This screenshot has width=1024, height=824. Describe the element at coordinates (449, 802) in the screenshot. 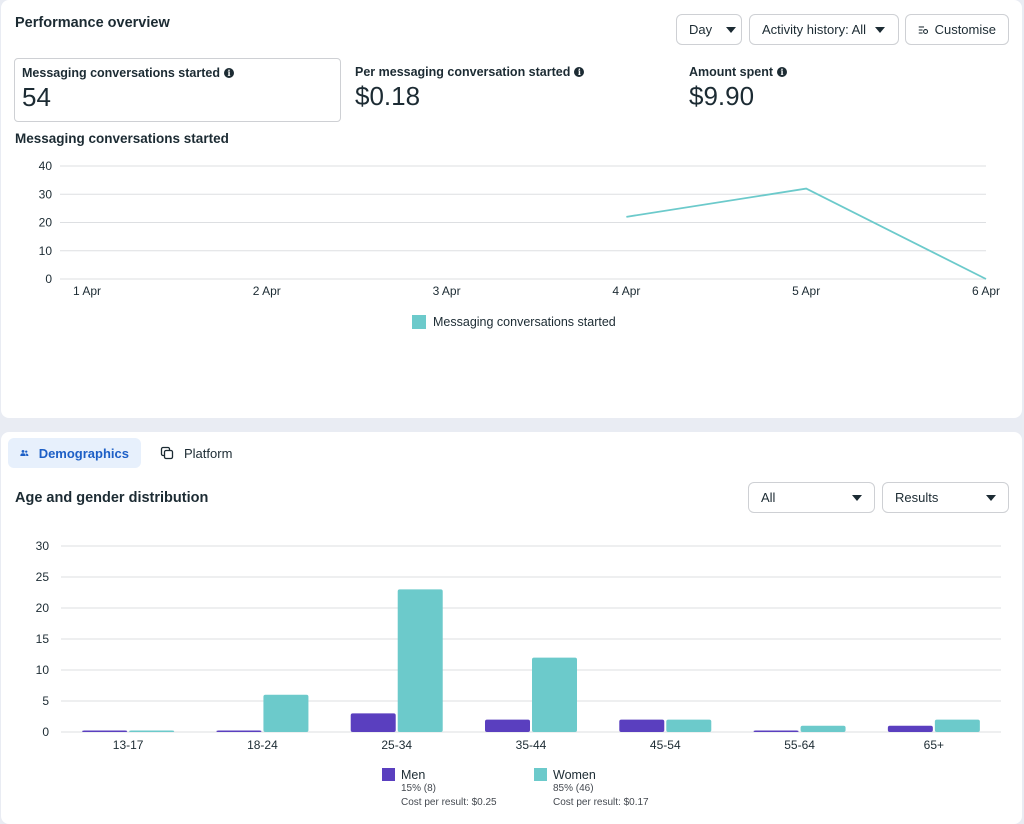

I see `legend-men-cost: Cost per result: $0.25` at that location.